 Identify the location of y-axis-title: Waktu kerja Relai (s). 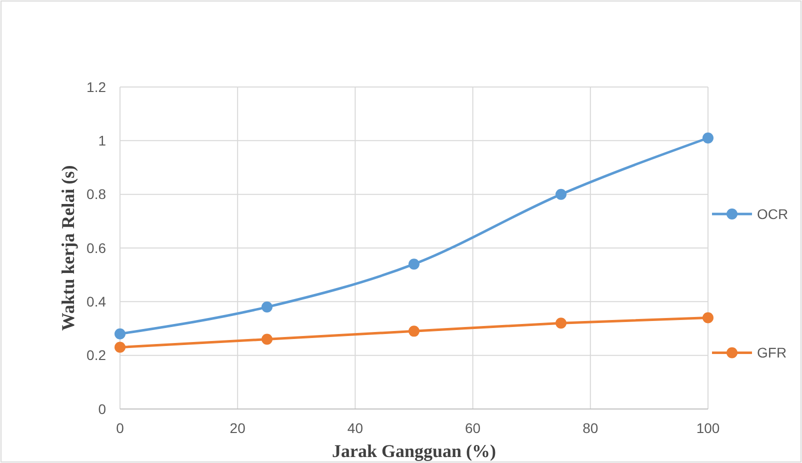
(68, 248).